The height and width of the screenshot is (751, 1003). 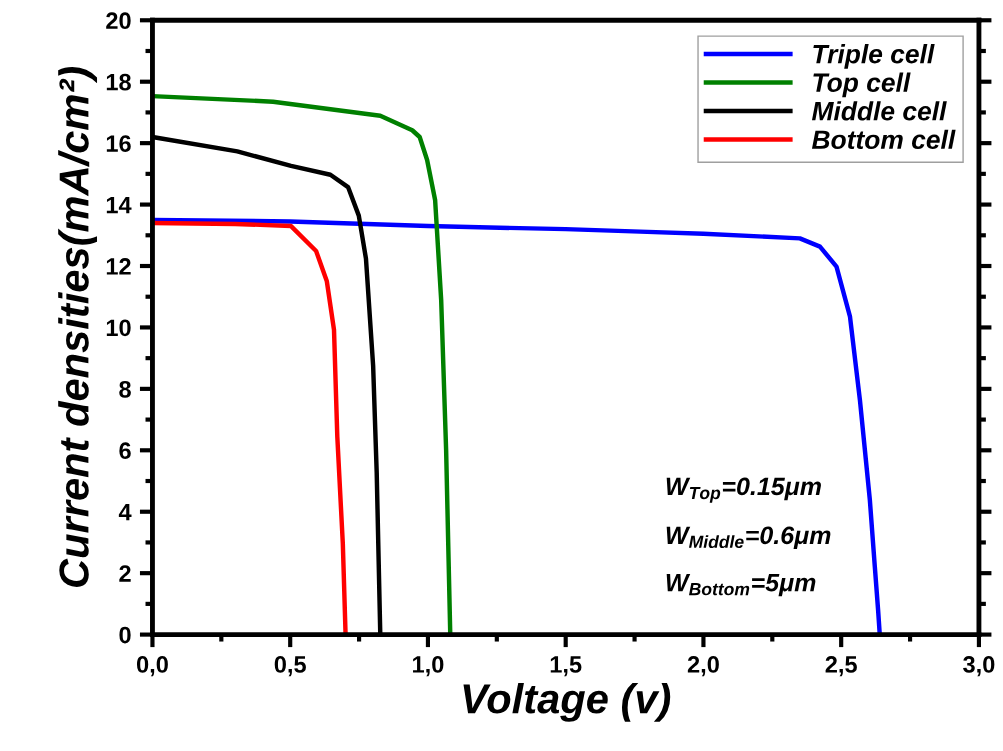 What do you see at coordinates (743, 490) in the screenshot?
I see `annotation: W$_{Top}$=0.15μm` at bounding box center [743, 490].